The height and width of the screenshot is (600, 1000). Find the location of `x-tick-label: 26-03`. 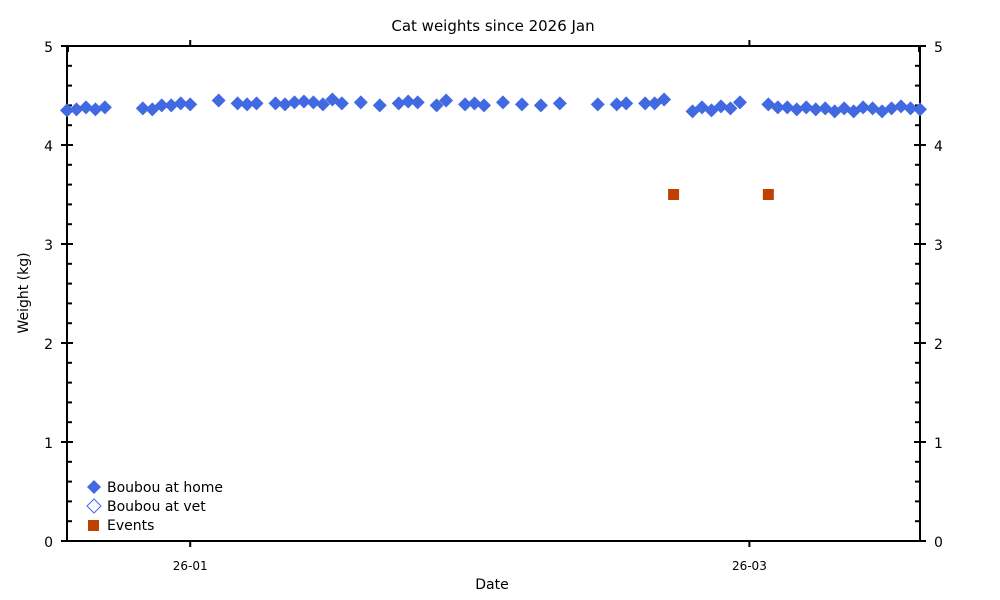

x-tick-label: 26-03 is located at coordinates (749, 566).